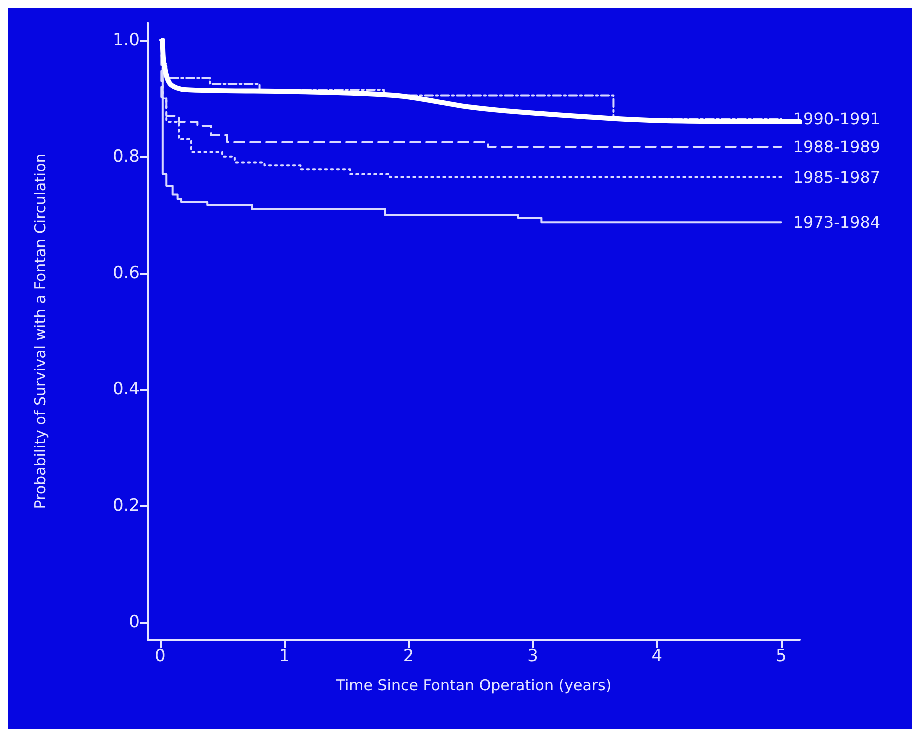 This screenshot has width=920, height=737. Describe the element at coordinates (284, 656) in the screenshot. I see `x-tick-label: 1` at that location.